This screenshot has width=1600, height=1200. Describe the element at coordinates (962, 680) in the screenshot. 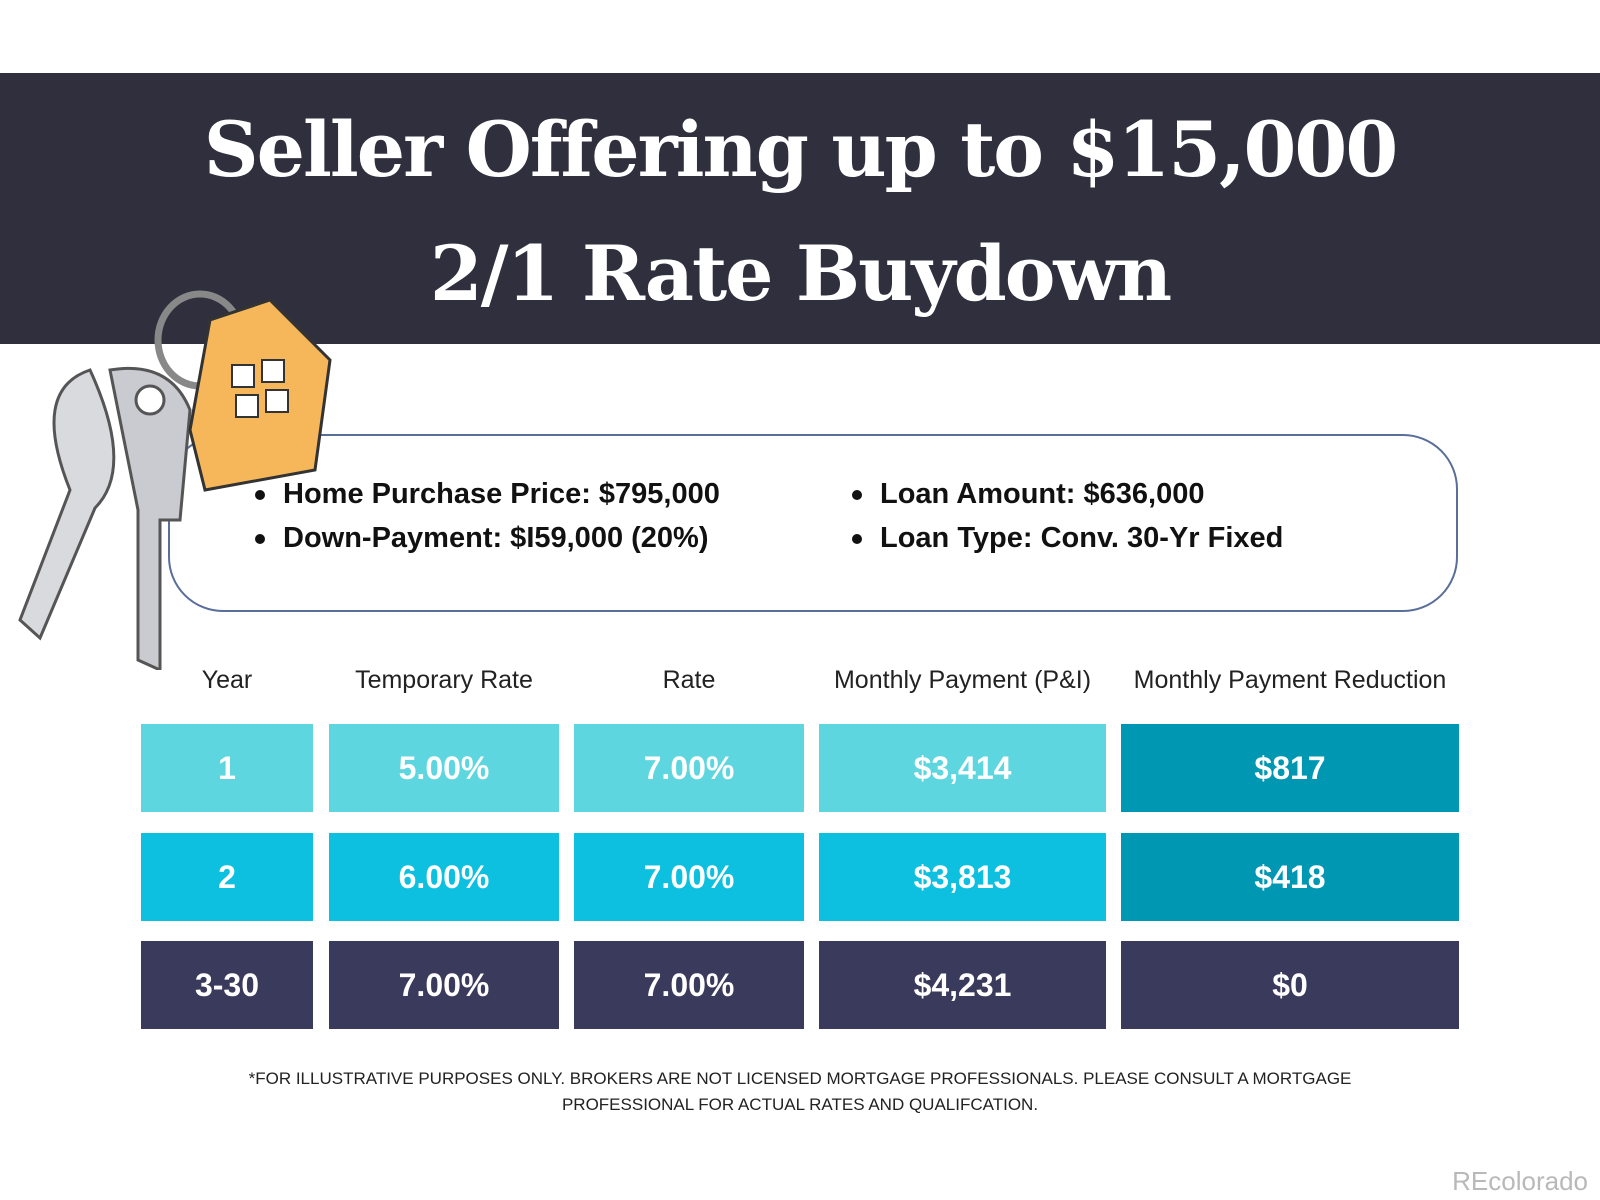

I see `column-header: Monthly Payment (P&I)` at that location.